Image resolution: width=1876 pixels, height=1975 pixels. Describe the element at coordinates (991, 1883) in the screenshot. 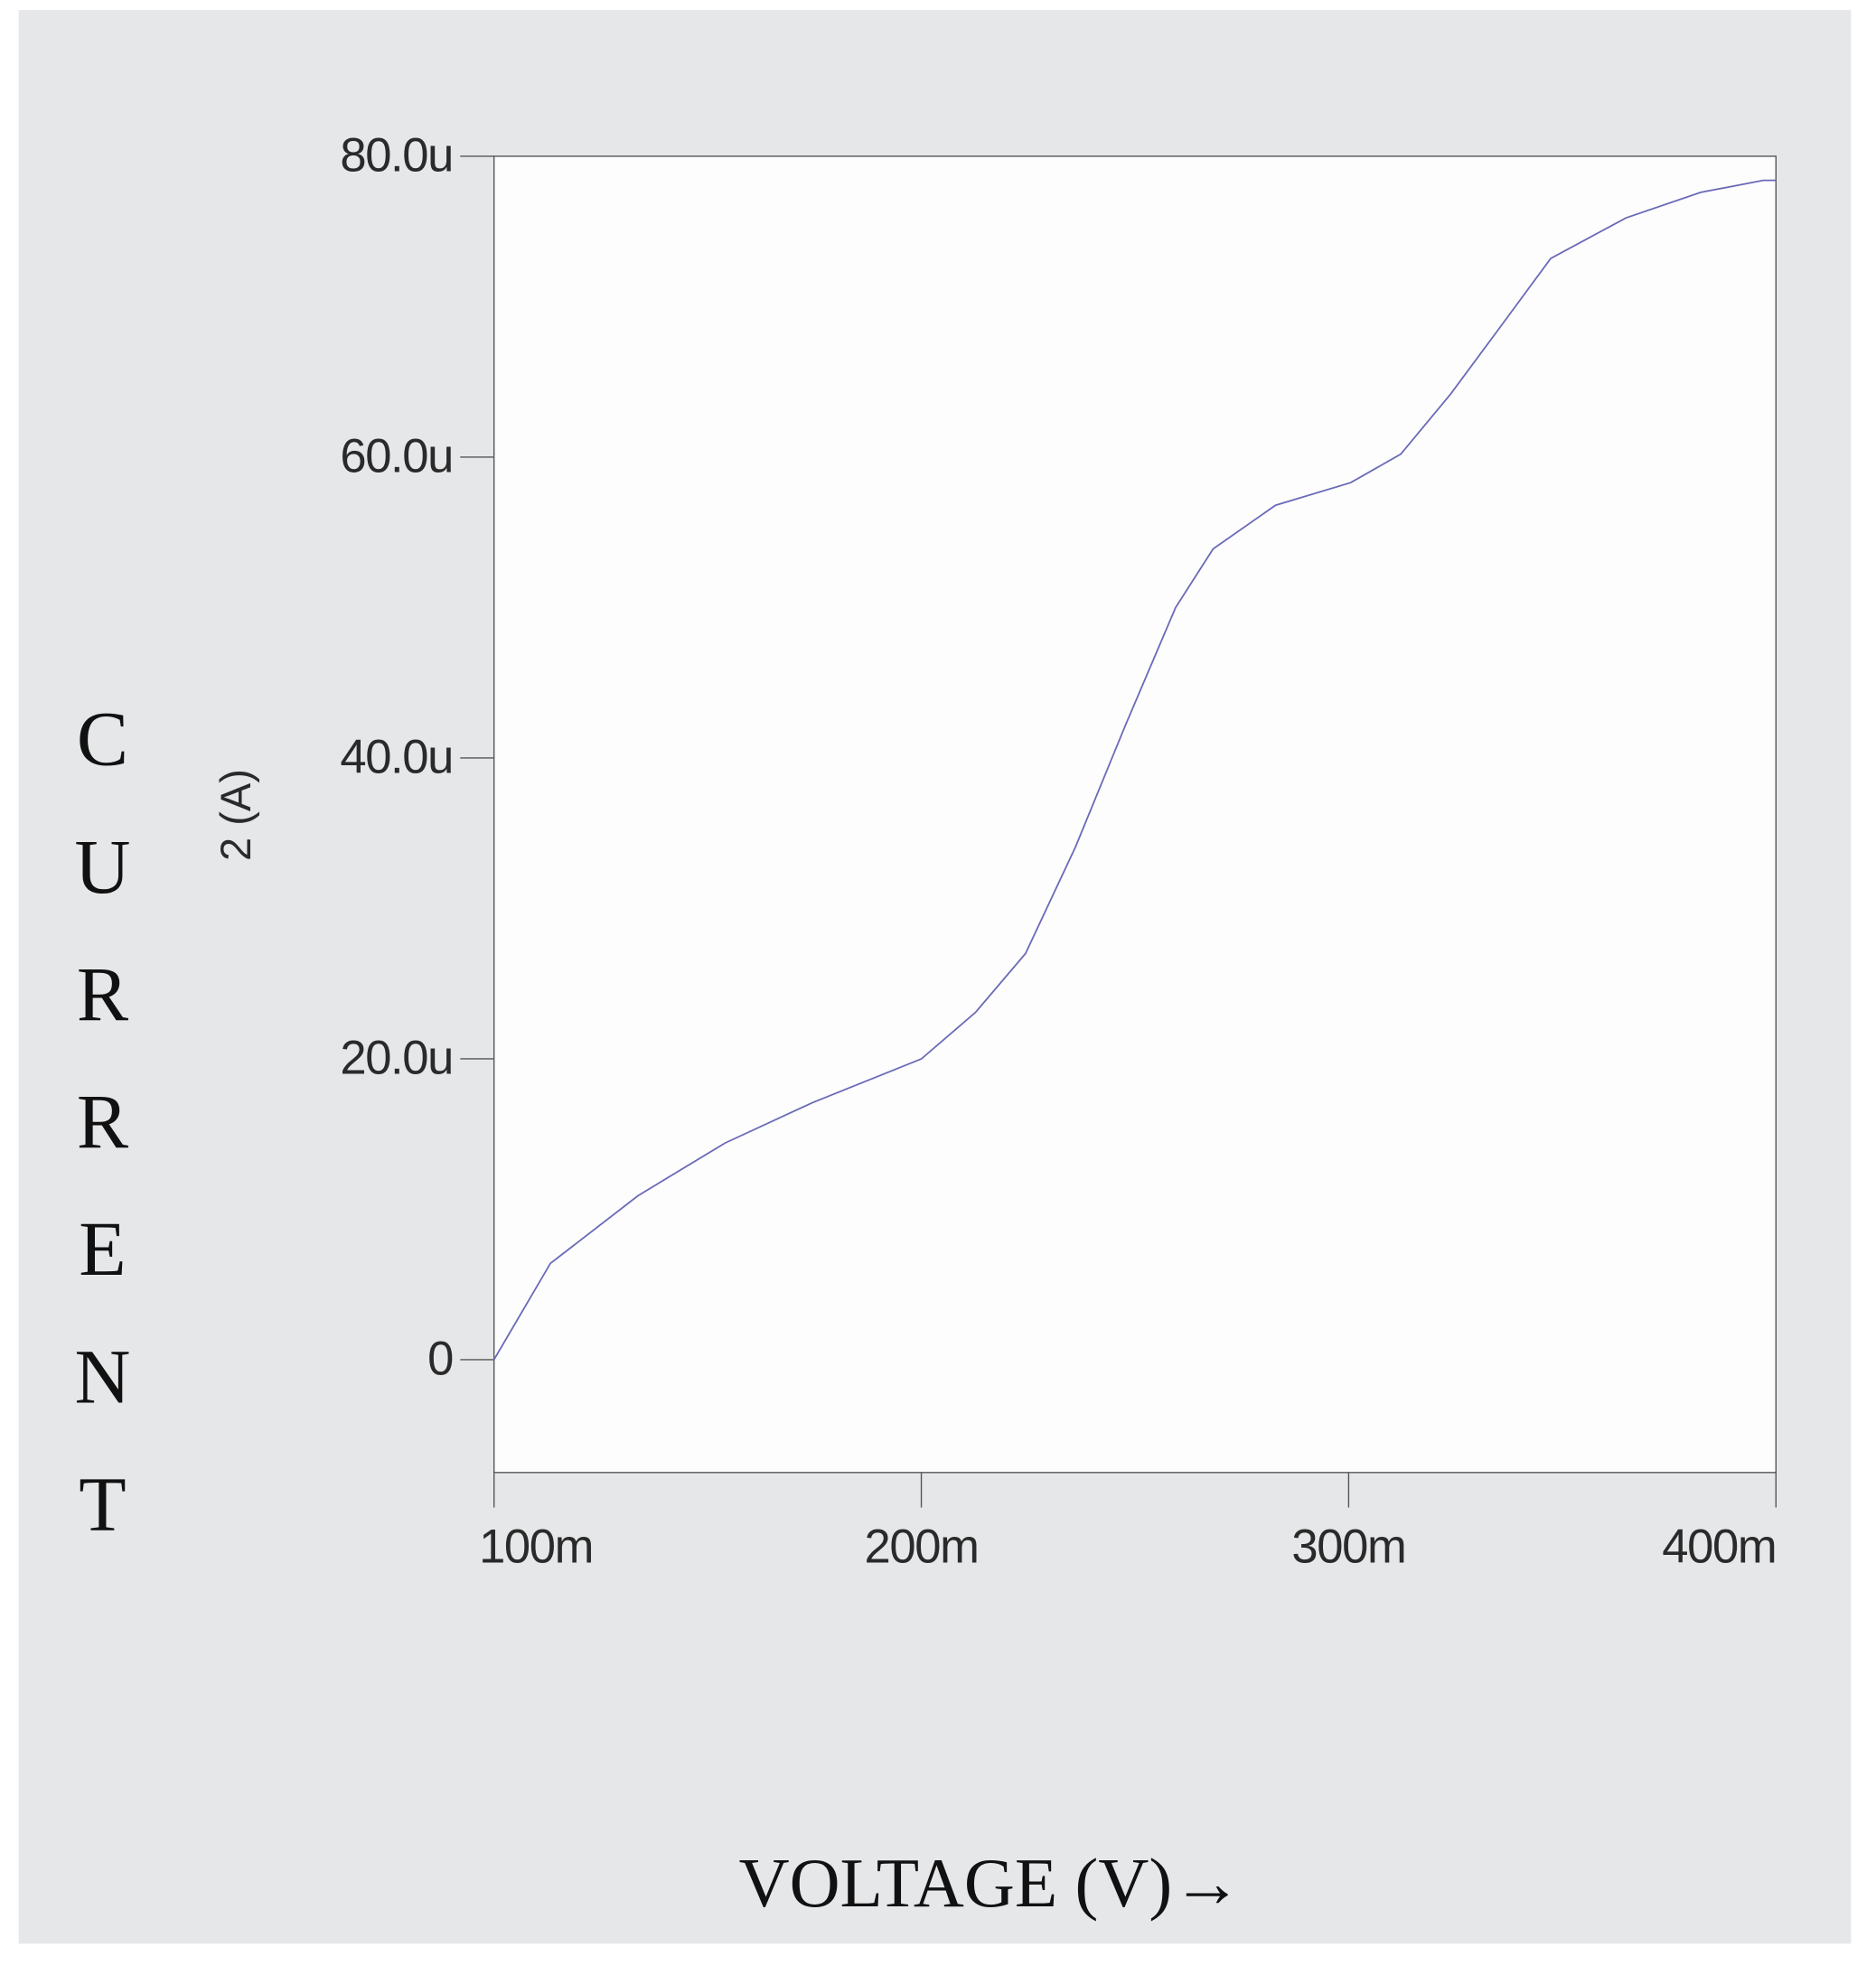

I see `x-axis-title: VOLTAGE (V)→` at that location.